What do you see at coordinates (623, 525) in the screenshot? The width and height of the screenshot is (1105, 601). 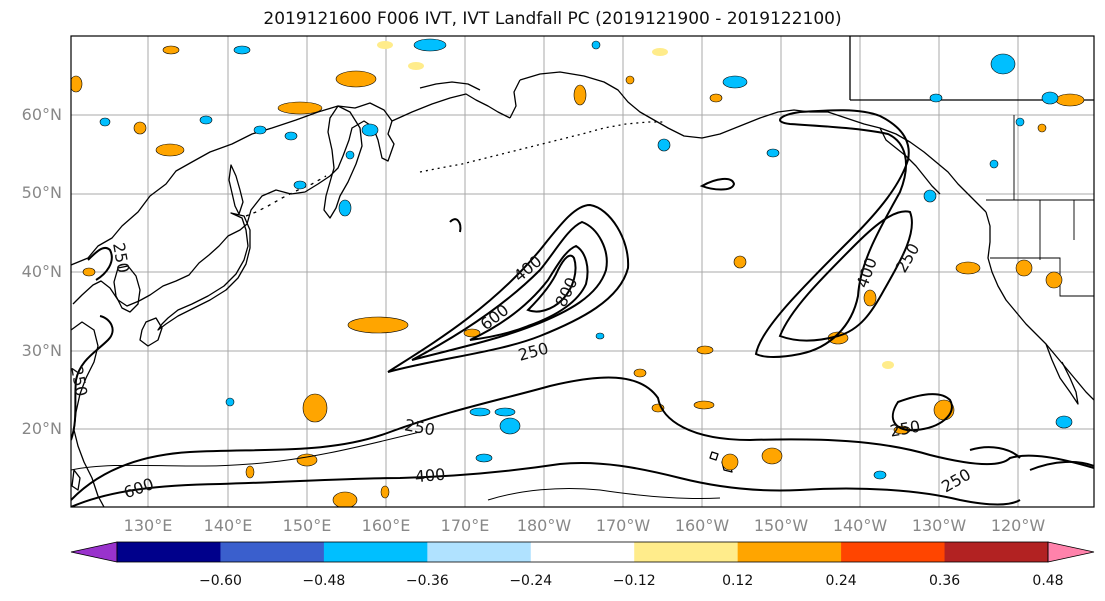 I see `lon-label: 170°W` at bounding box center [623, 525].